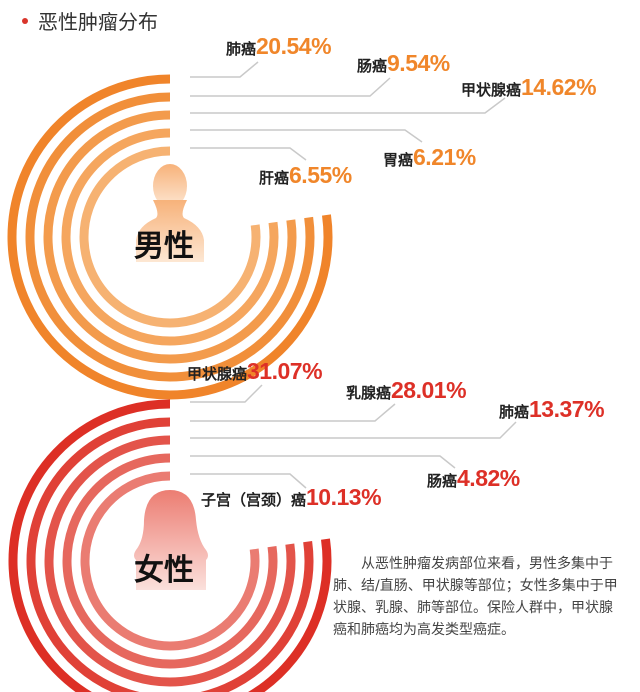 The height and width of the screenshot is (692, 640). What do you see at coordinates (170, 213) in the screenshot?
I see `male-avatar-icon` at bounding box center [170, 213].